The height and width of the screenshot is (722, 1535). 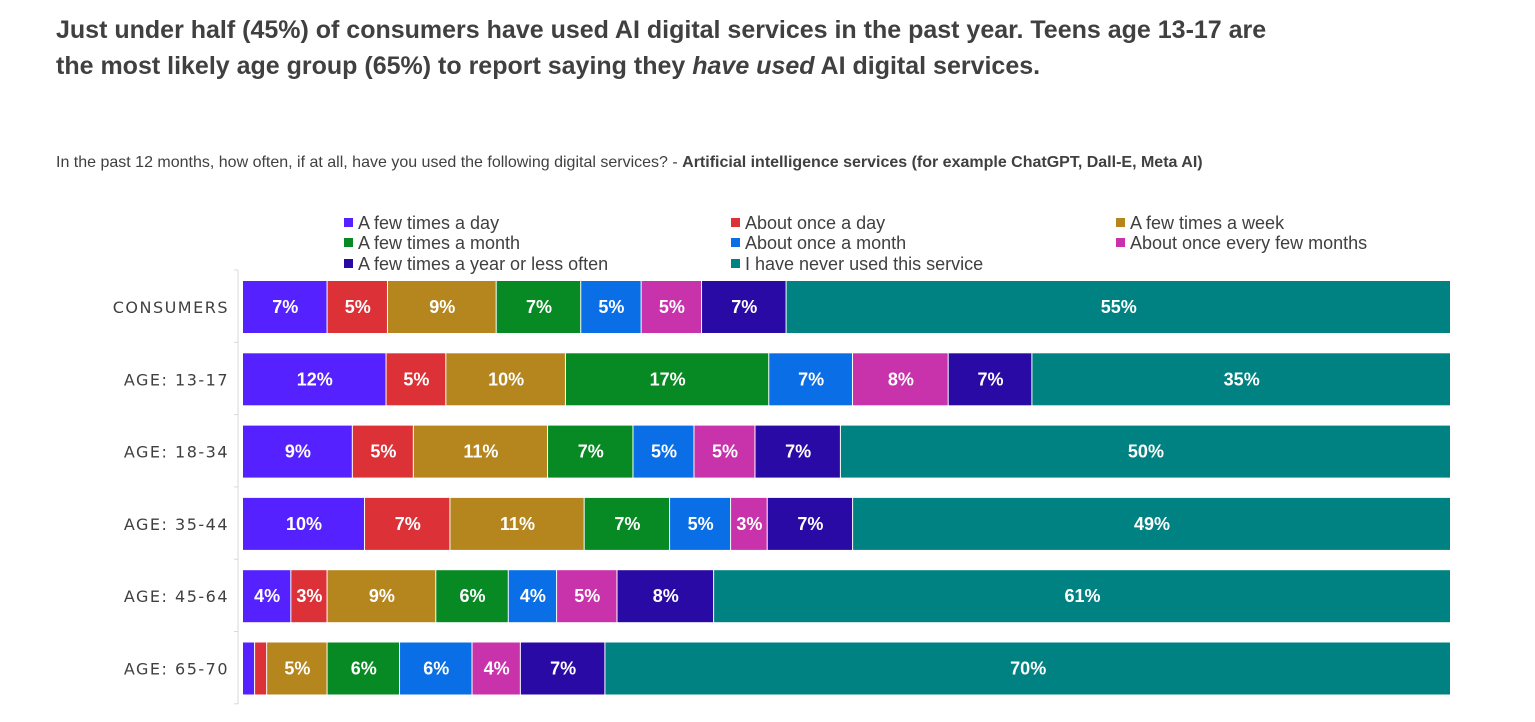 I want to click on legend-item: About once a day, so click(x=808, y=223).